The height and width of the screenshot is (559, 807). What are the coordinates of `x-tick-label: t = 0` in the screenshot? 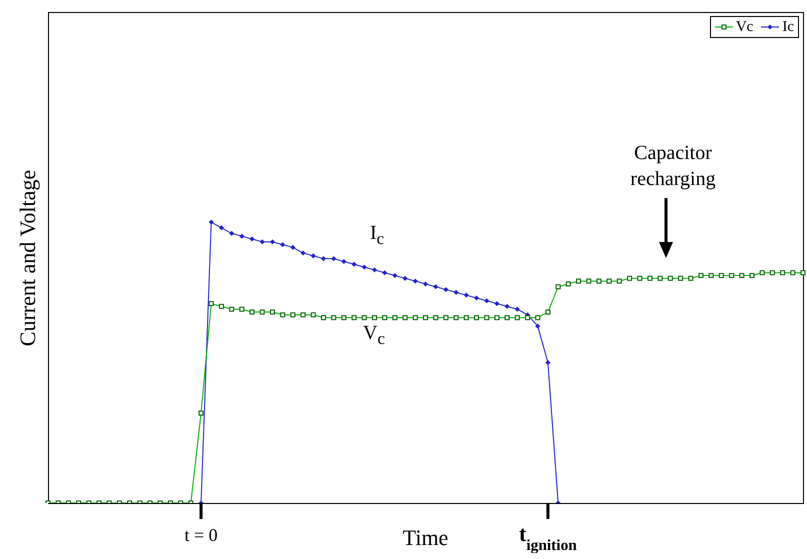 It's located at (201, 535).